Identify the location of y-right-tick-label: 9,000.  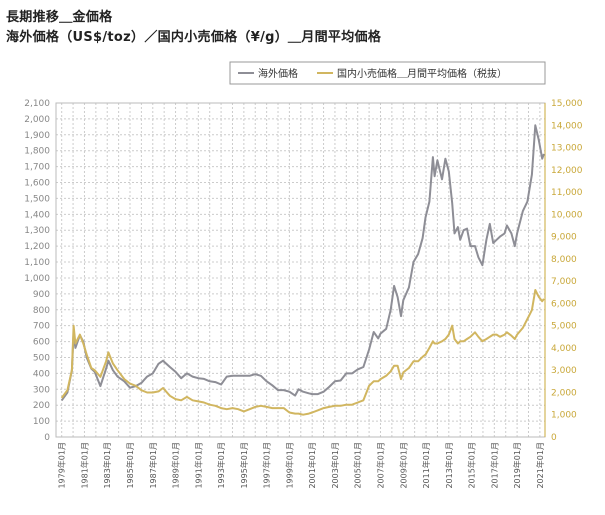
(564, 238).